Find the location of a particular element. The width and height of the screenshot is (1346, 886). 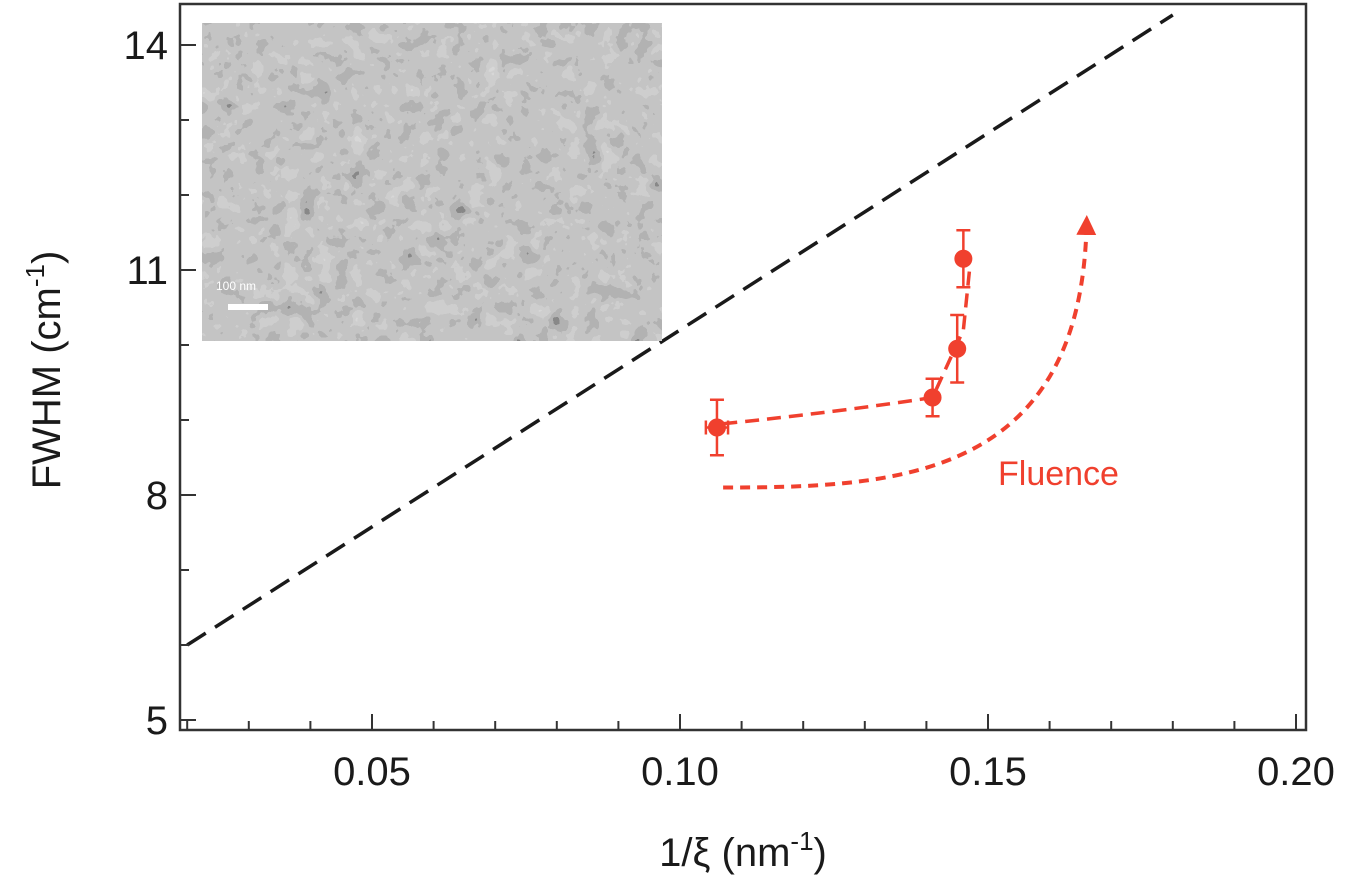

y-axis-title: FWHM (cm-1) is located at coordinates (44, 370).